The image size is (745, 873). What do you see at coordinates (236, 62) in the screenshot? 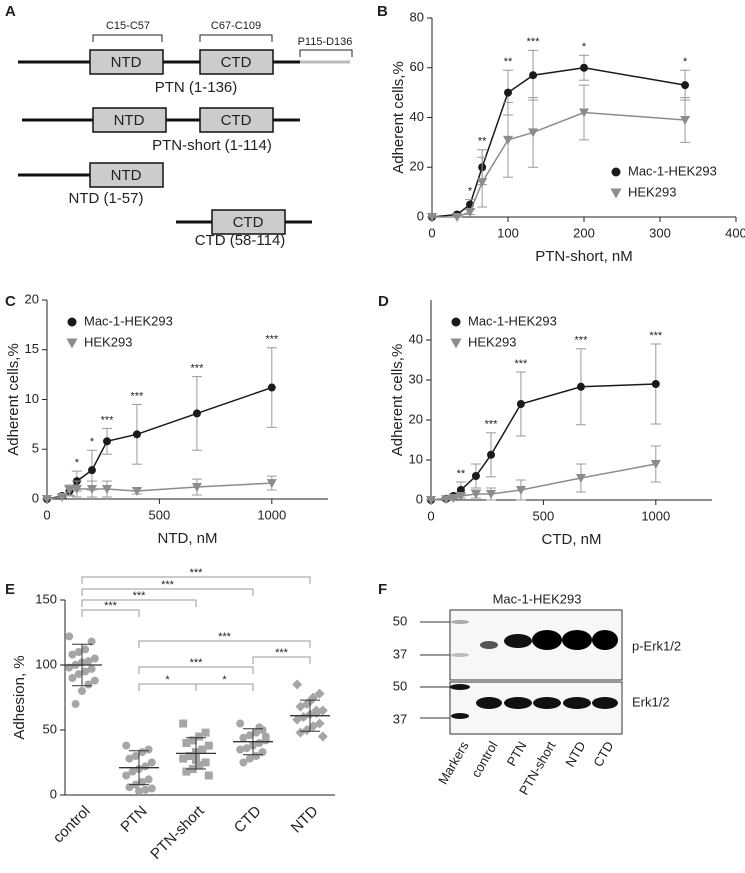
I see `domain-box` at bounding box center [236, 62].